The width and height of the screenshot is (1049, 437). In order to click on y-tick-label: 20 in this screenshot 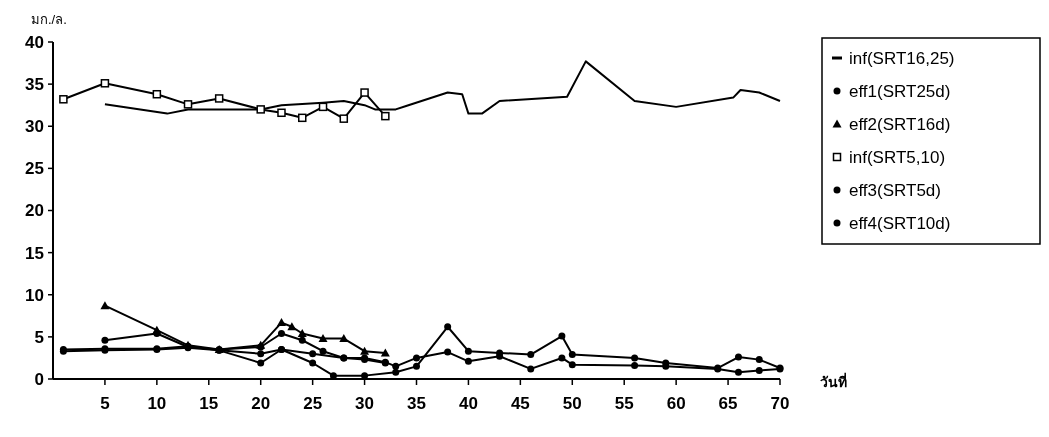, I will do `click(34, 211)`.